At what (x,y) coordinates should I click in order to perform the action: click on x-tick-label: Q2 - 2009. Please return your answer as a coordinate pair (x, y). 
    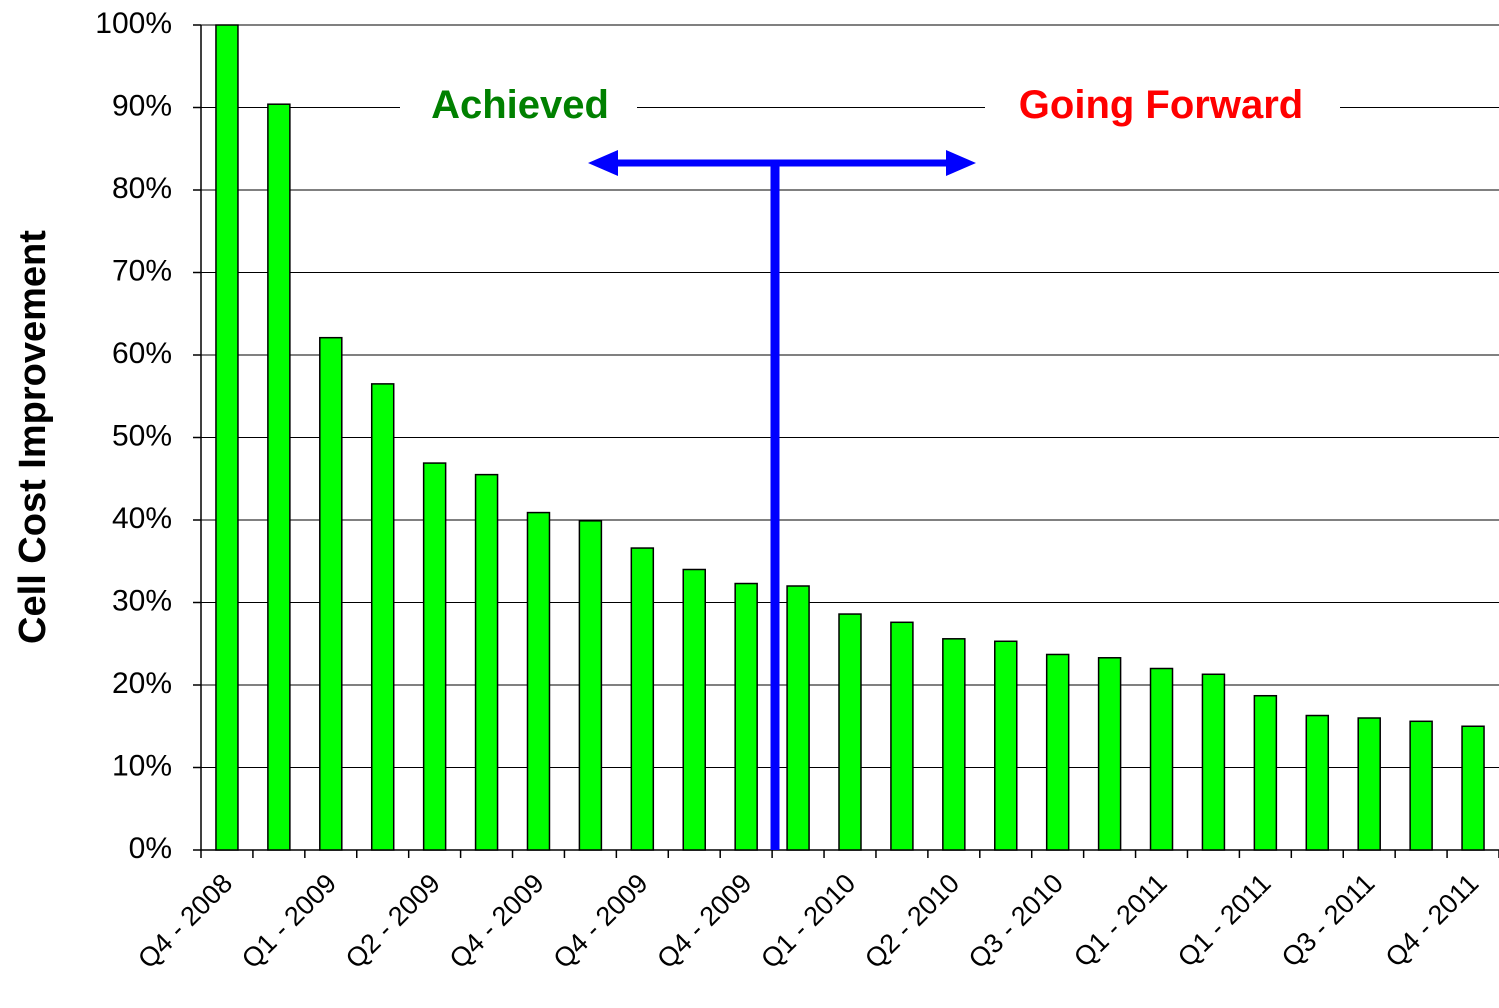
    Looking at the image, I should click on (393, 921).